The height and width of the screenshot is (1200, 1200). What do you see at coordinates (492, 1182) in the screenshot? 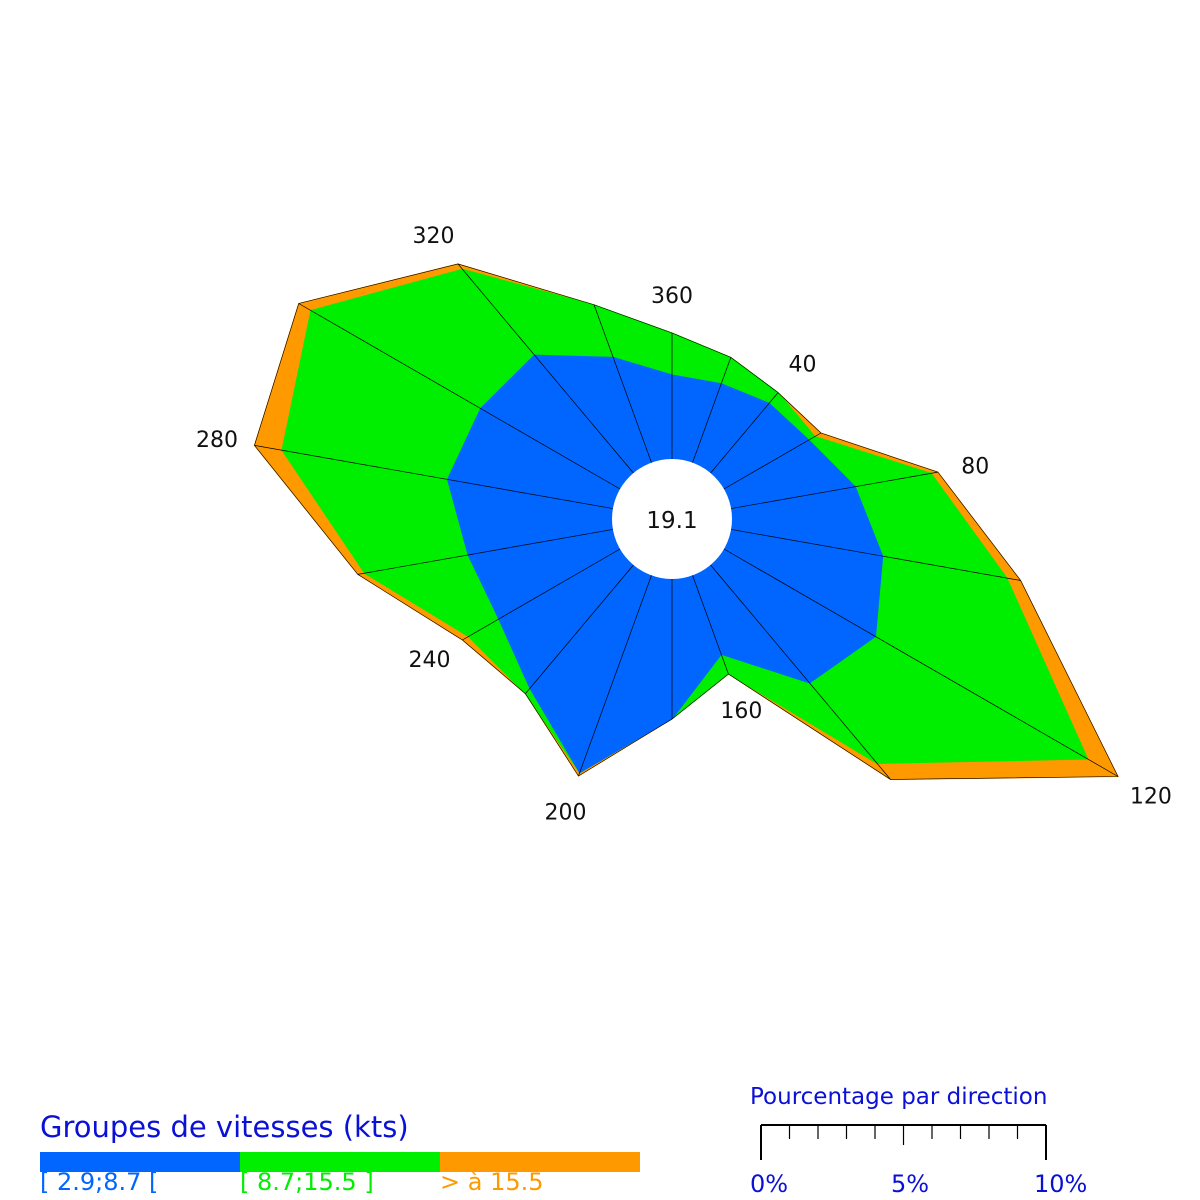
I see `legend-label-high: > à 15.5` at bounding box center [492, 1182].